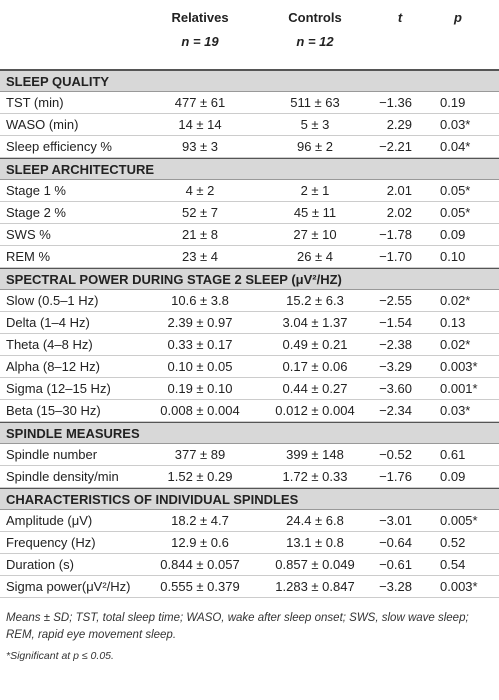 This screenshot has width=499, height=700. I want to click on table-row: WASO (min) 14 ± 14 5 ± 3 2.29 0.03*, so click(249, 125).